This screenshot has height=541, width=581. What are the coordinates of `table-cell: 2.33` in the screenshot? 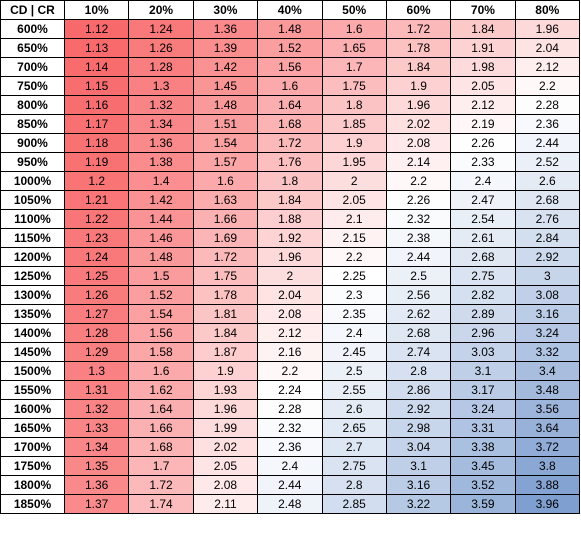 It's located at (483, 162).